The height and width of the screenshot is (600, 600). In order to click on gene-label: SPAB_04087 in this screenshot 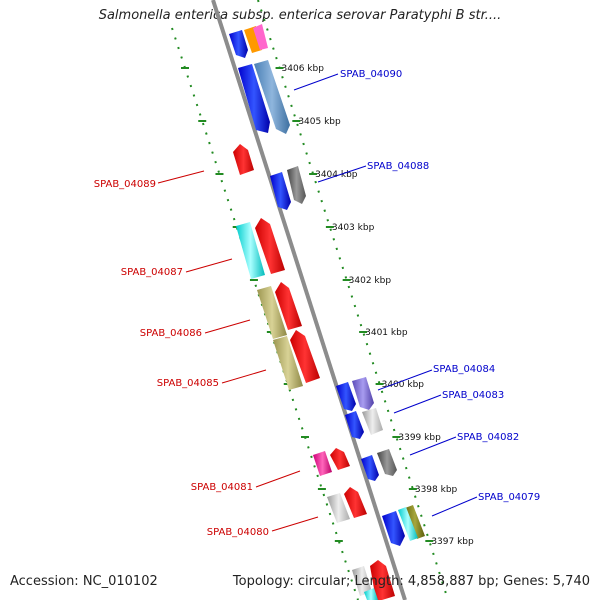, I will do `click(152, 272)`.